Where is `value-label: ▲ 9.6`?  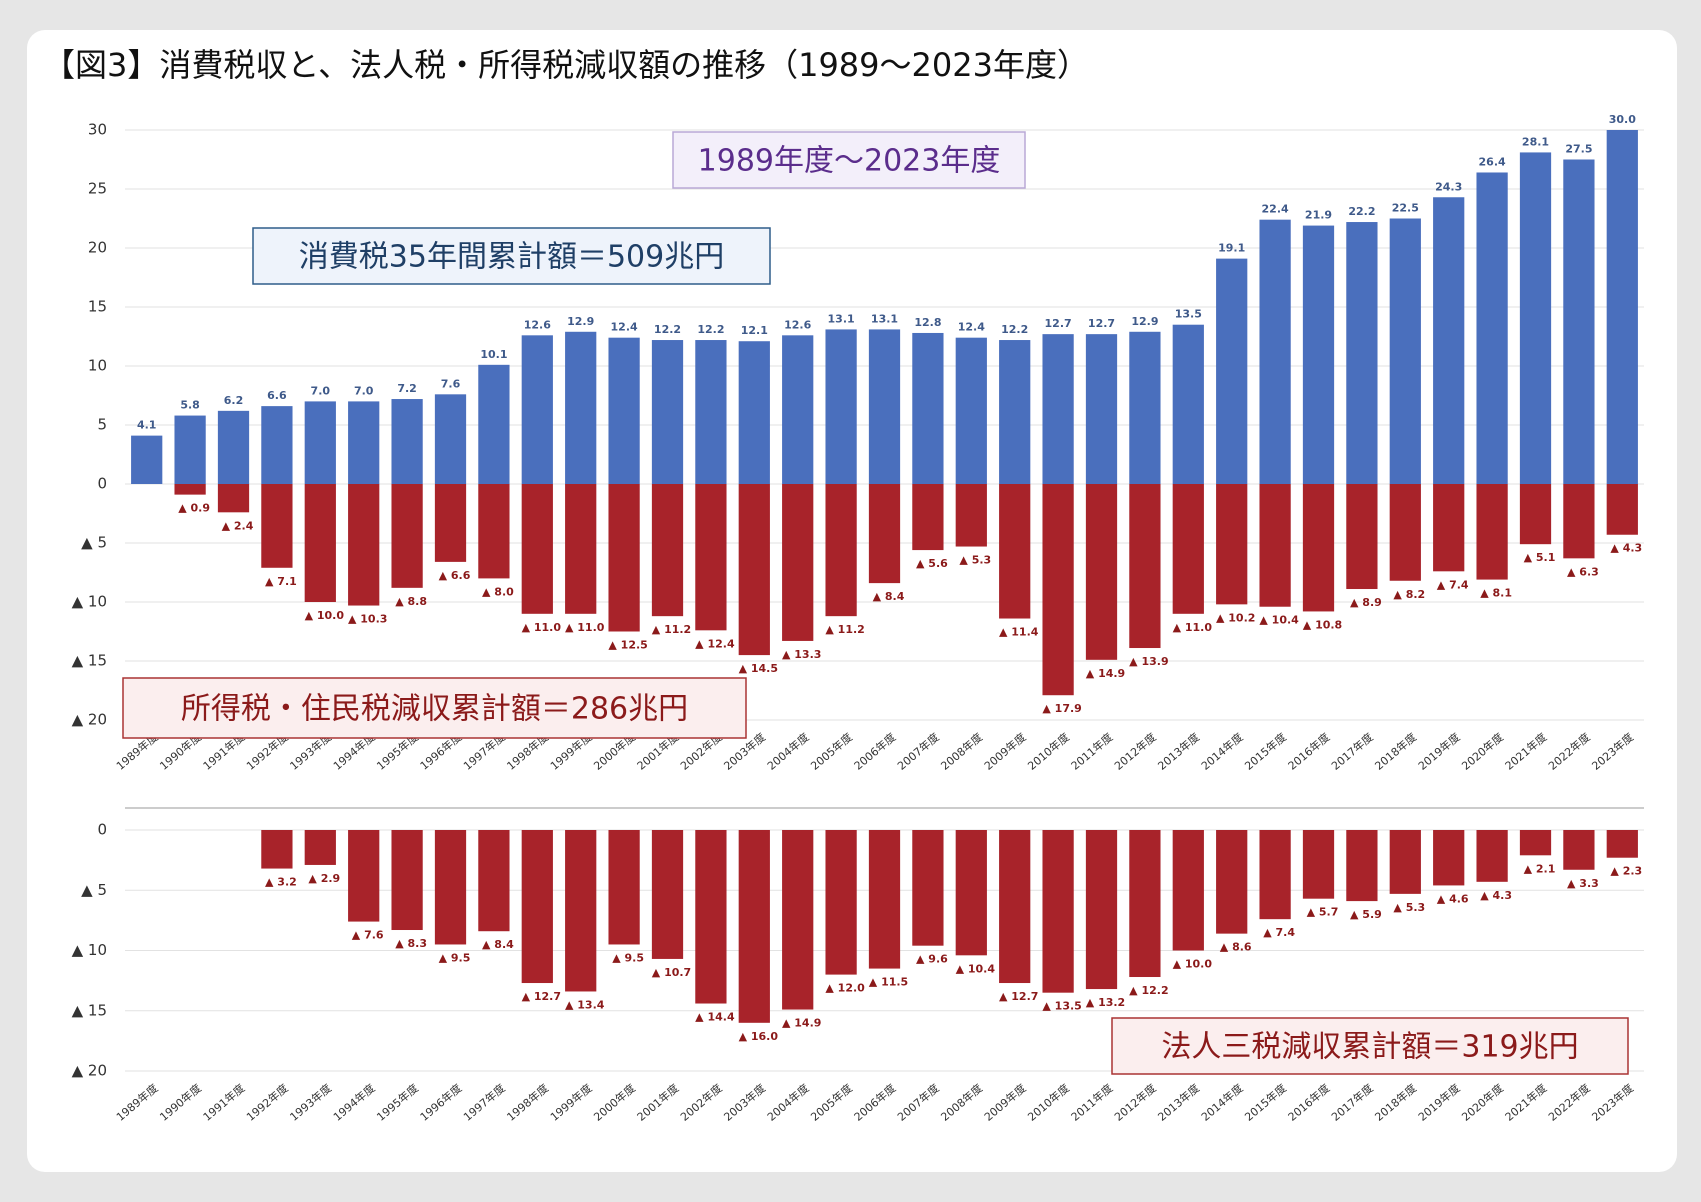 value-label: ▲ 9.6 is located at coordinates (932, 959).